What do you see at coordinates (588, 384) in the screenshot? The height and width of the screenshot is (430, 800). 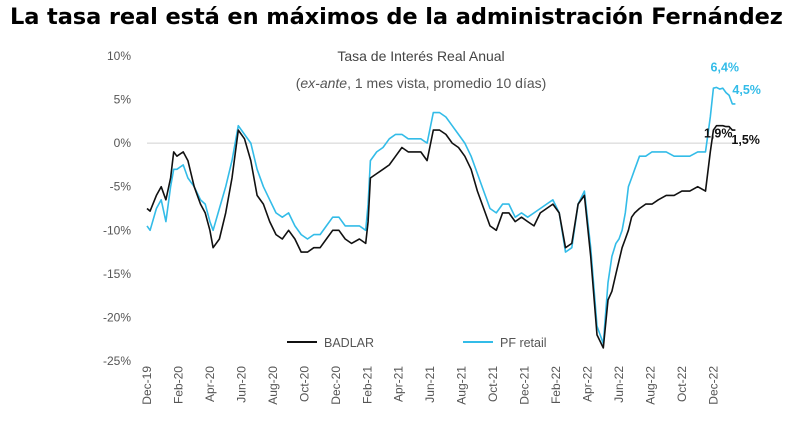 I see `x-tick-label: Apr-22` at bounding box center [588, 384].